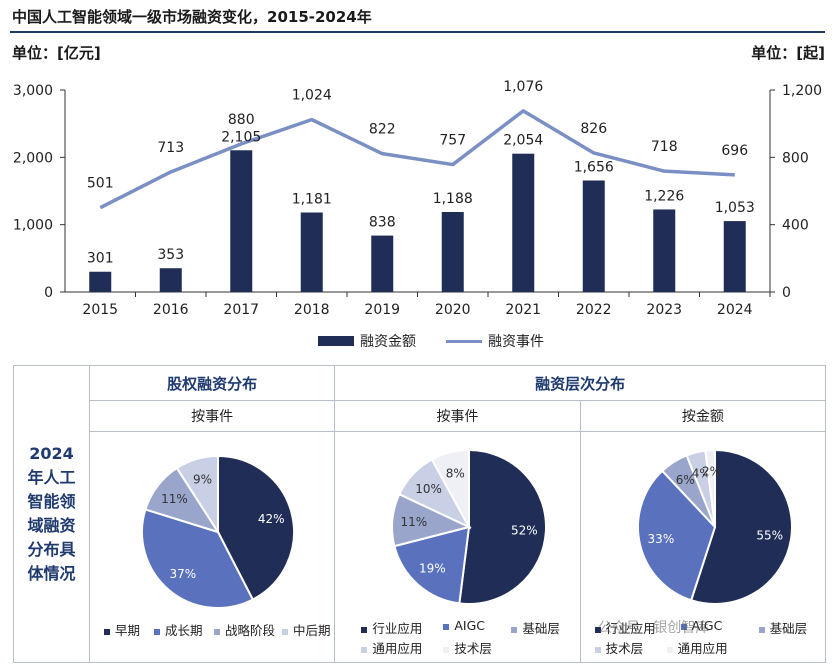 This screenshot has width=835, height=664. I want to click on pie-cell-2: 52% 19% 11% 10% 8% 行业应用 AIGC 基础层 通用应用 技术层, so click(457, 547).